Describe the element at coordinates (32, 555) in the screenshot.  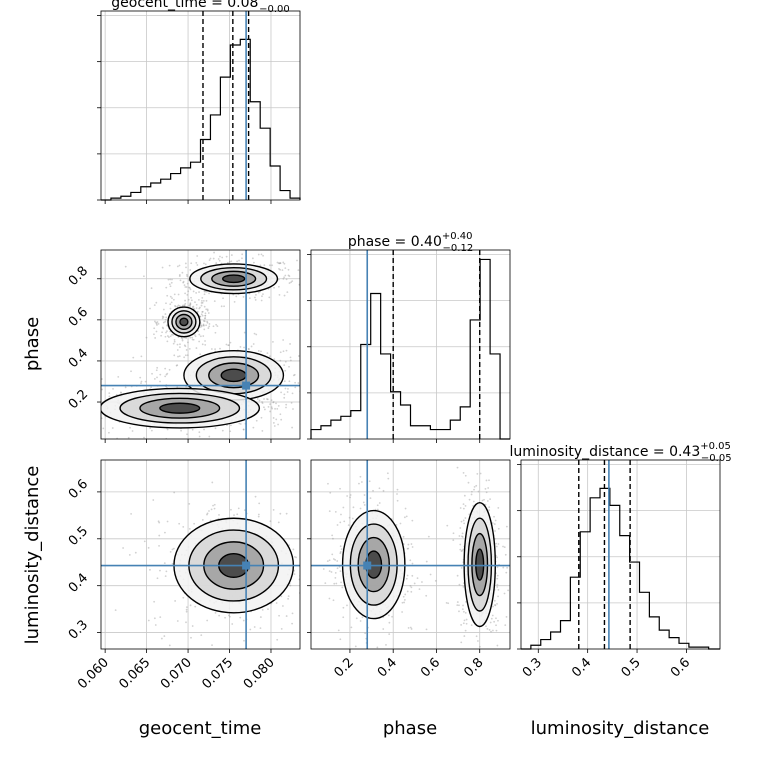
I see `y-axis-label-luminosity_distance: luminosity_distance` at that location.